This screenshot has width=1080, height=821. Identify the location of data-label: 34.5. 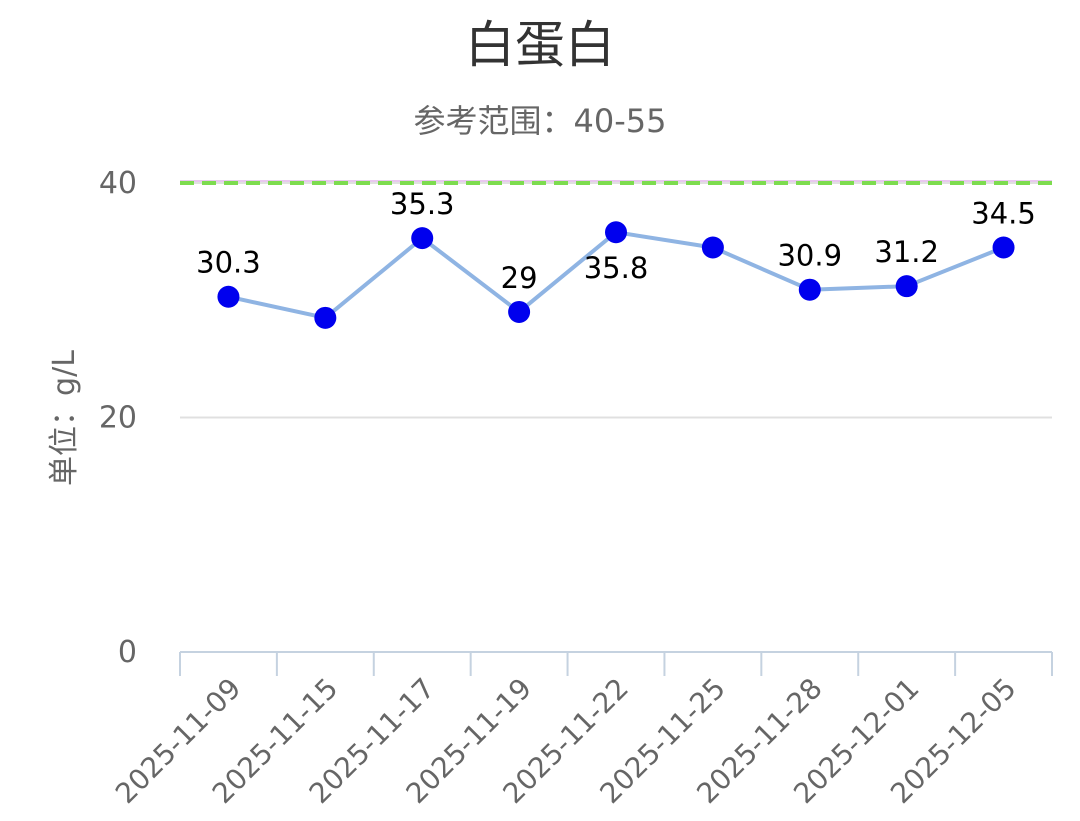
(1003, 213).